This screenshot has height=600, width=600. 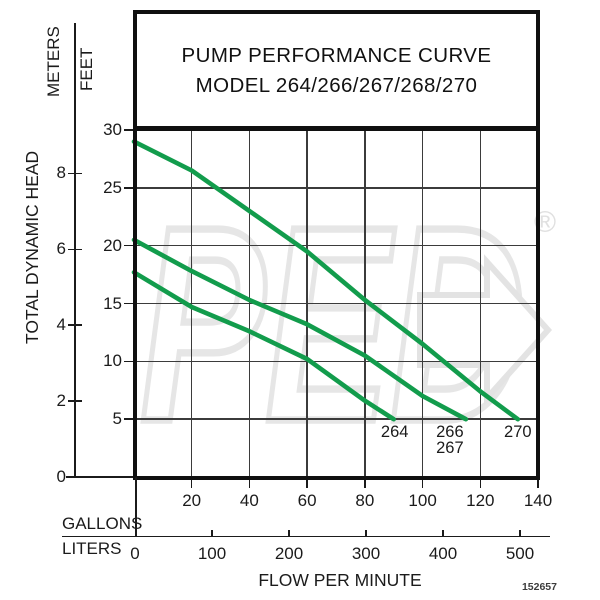 I want to click on gallons-liters-divider, so click(x=306, y=536).